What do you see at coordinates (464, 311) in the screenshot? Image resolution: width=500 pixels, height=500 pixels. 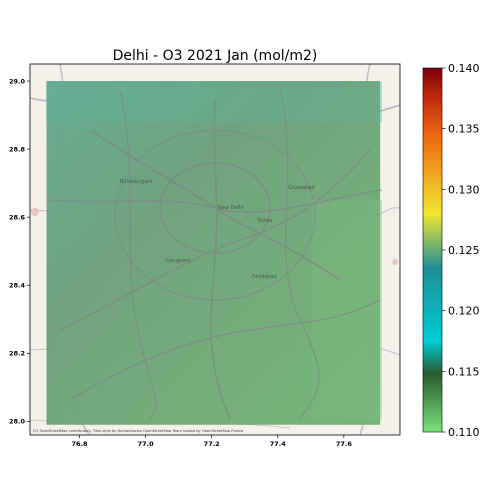 I see `colorbar-tick-label: 0.120` at bounding box center [464, 311].